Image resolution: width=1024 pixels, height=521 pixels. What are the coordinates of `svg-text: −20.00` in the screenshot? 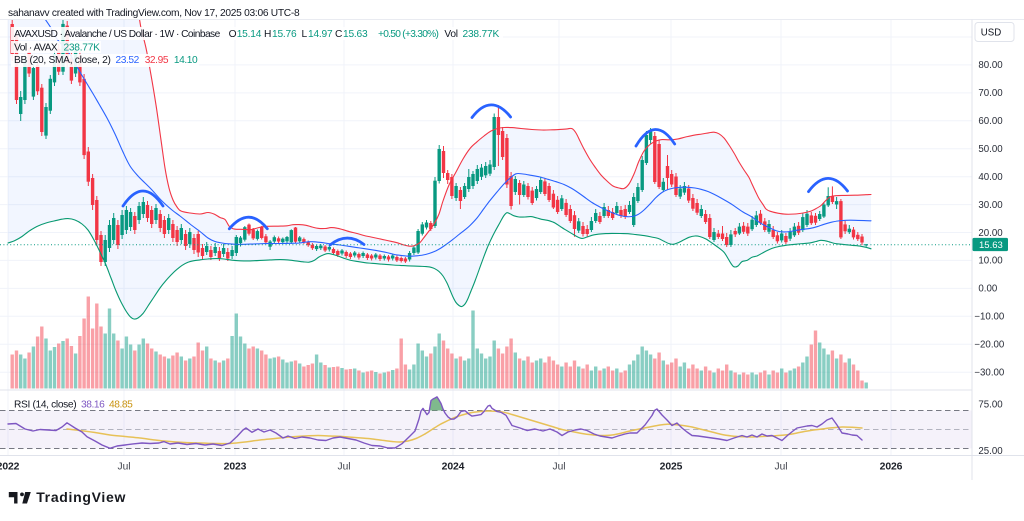 It's located at (989, 345).